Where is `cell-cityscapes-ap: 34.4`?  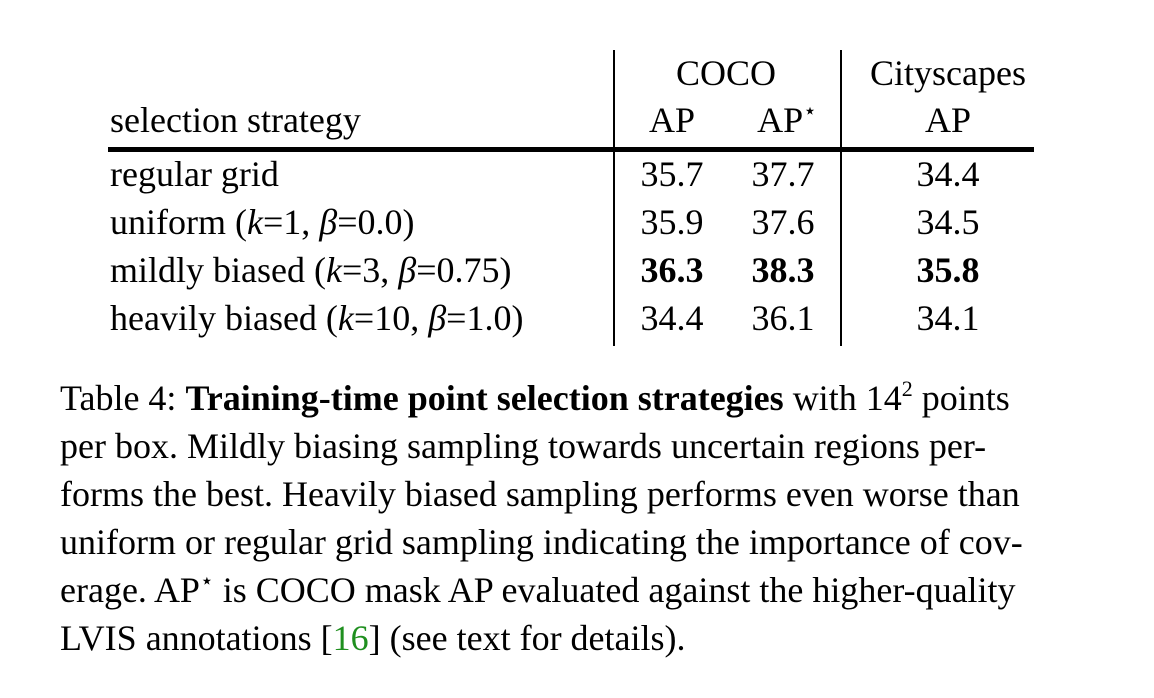
cell-cityscapes-ap: 34.4 is located at coordinates (948, 174).